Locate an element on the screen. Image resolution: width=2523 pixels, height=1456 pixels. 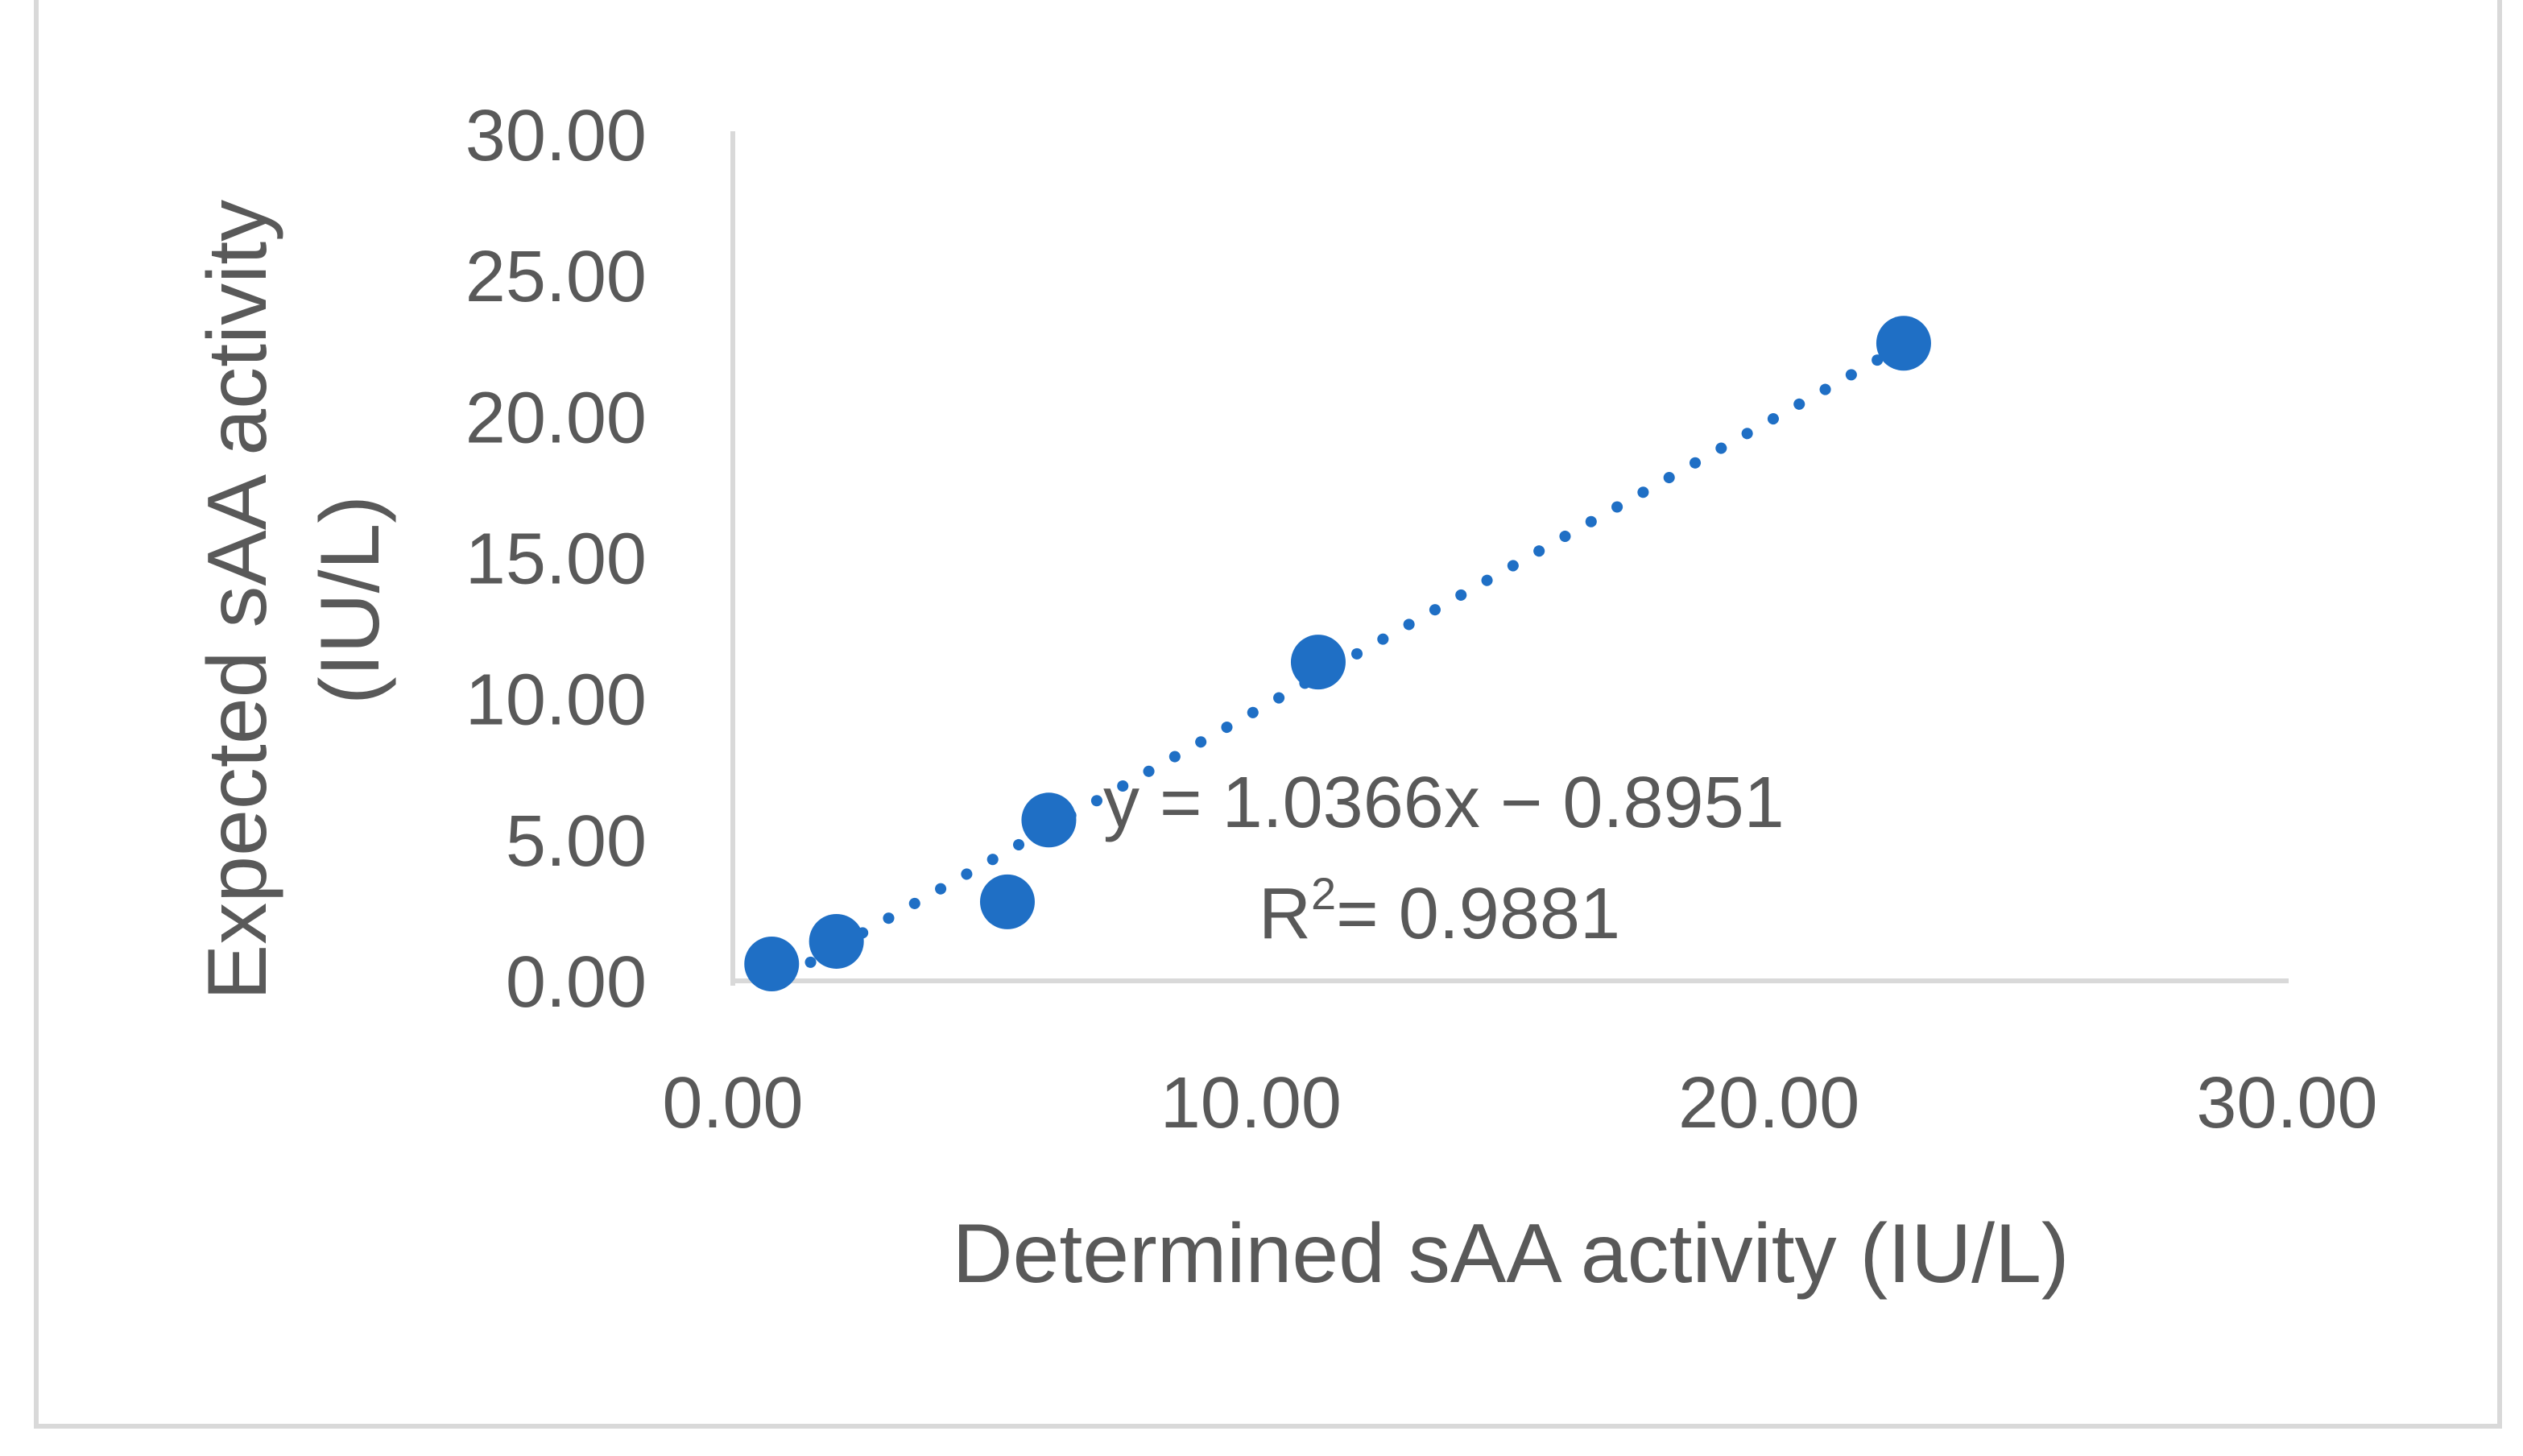
y-axis-title: Expected sAA activity (IU/L) is located at coordinates (294, 600).